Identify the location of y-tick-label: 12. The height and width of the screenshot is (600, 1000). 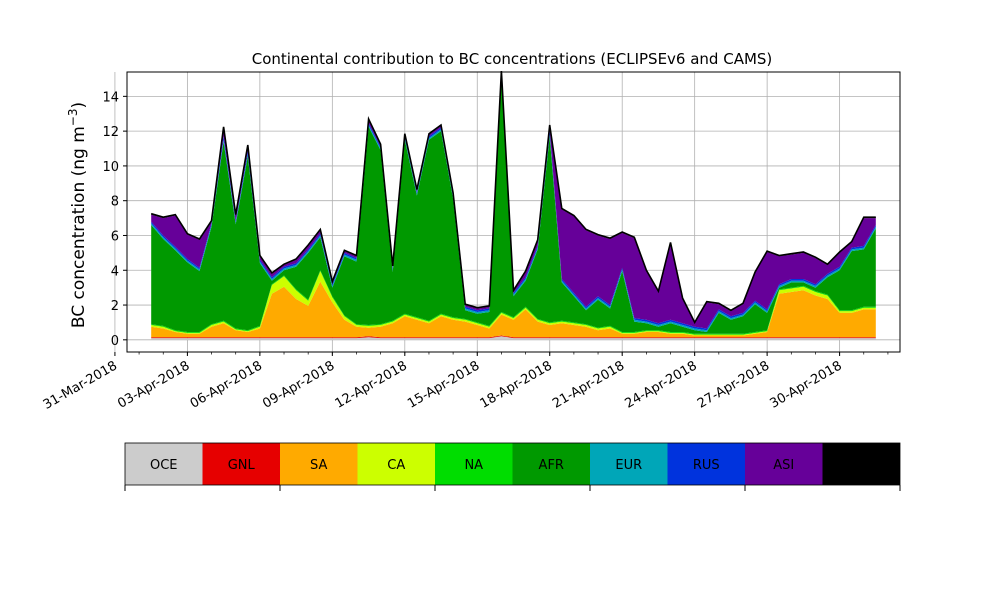
(110, 132).